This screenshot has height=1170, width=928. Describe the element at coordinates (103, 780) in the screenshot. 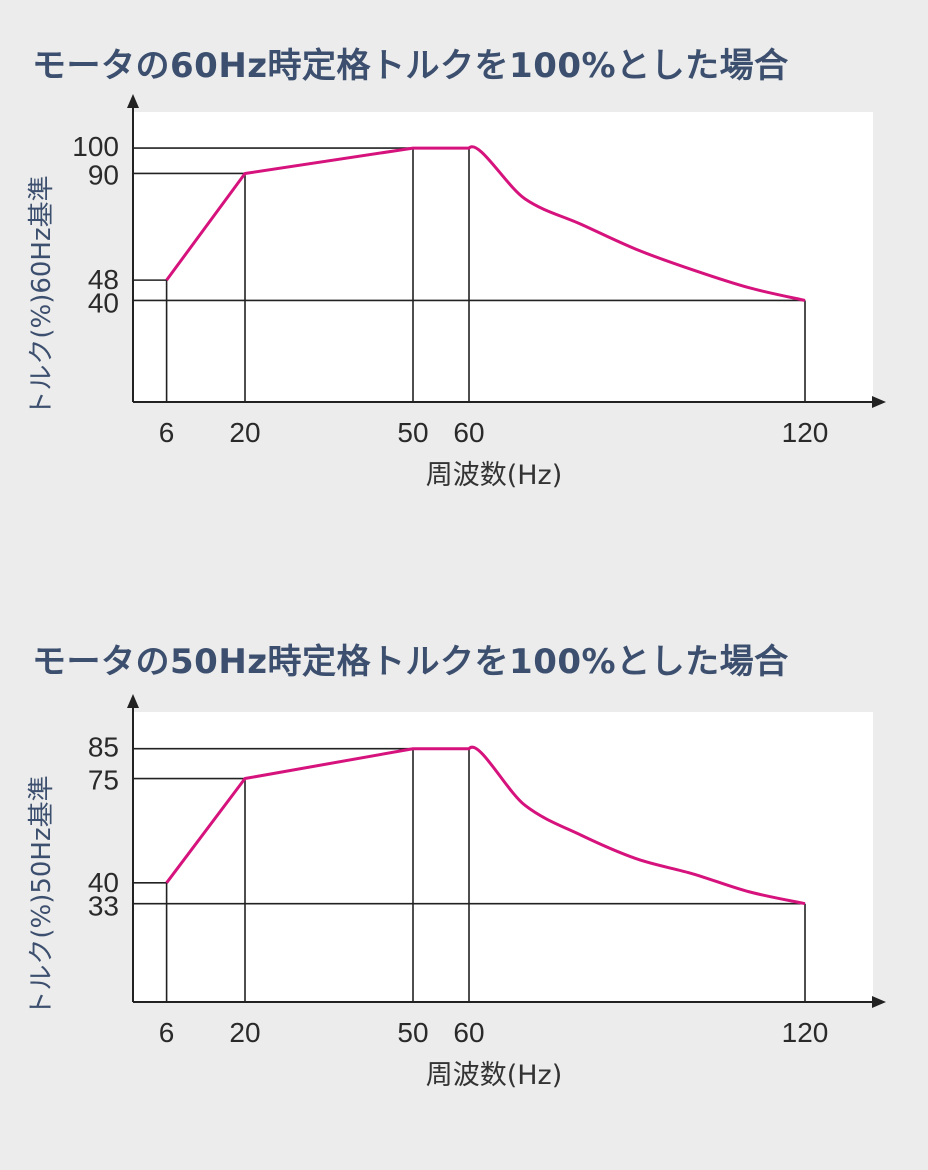

I see `y-tick-label: 75` at that location.